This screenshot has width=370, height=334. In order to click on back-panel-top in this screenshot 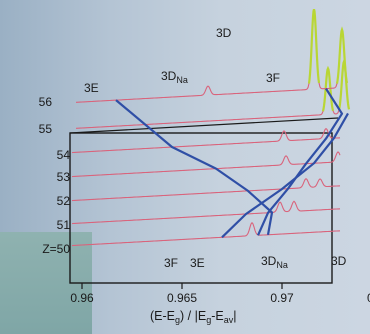, I will do `click(204, 125)`.